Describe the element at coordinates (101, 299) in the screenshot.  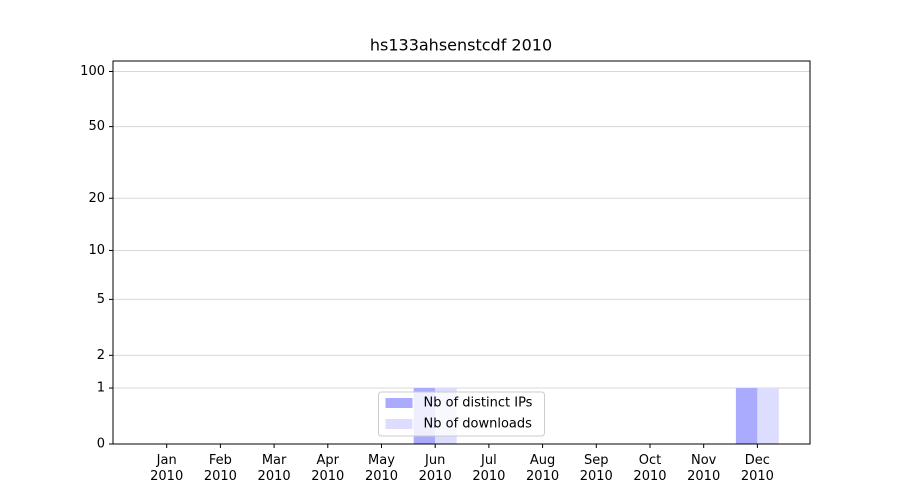
I see `y-tick-label: 5` at that location.